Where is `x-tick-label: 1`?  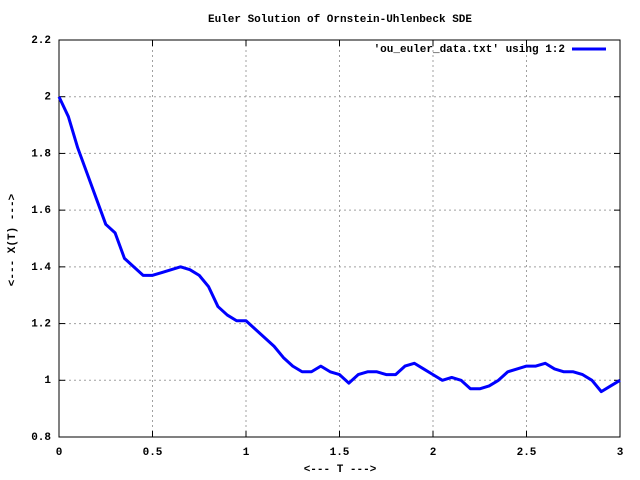 x-tick-label: 1 is located at coordinates (246, 453).